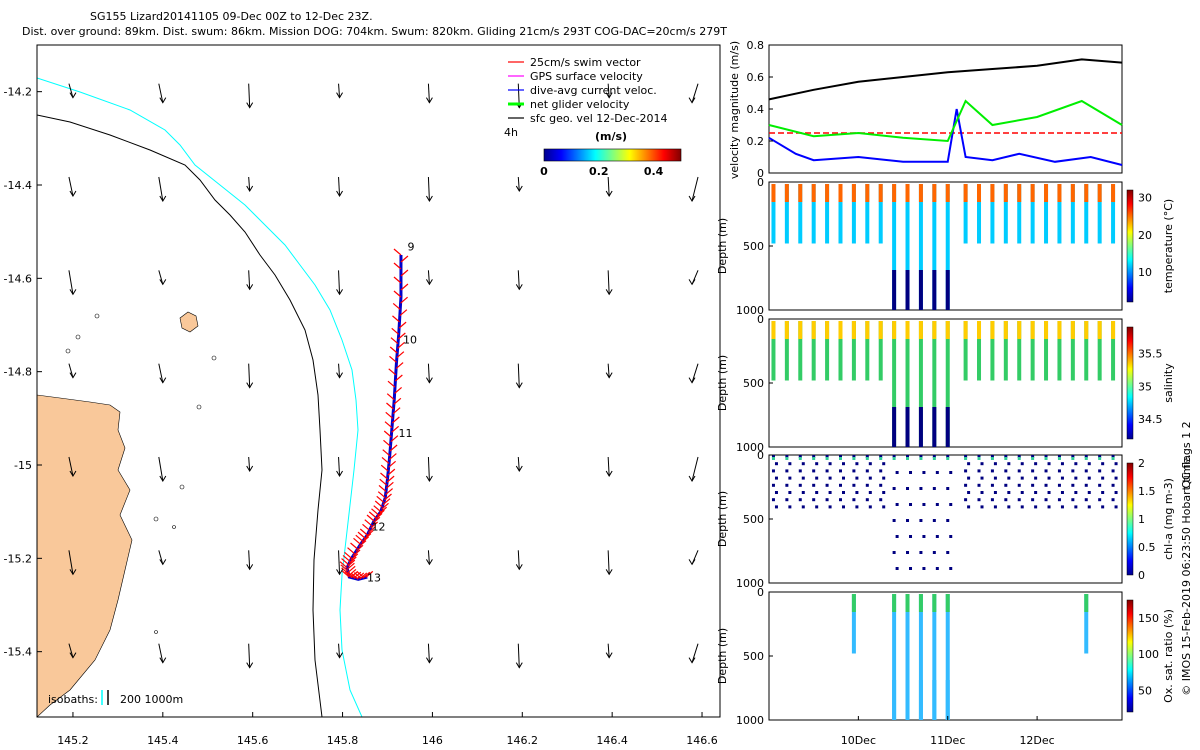 This screenshot has width=1200, height=750. Describe the element at coordinates (1168, 246) in the screenshot. I see `colorbar-label: temperature (°C)` at that location.